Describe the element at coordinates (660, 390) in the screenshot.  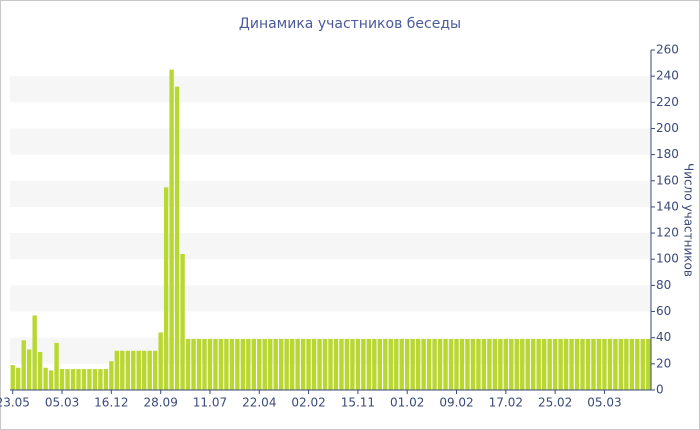
I see `y-tick-label: 0` at that location.